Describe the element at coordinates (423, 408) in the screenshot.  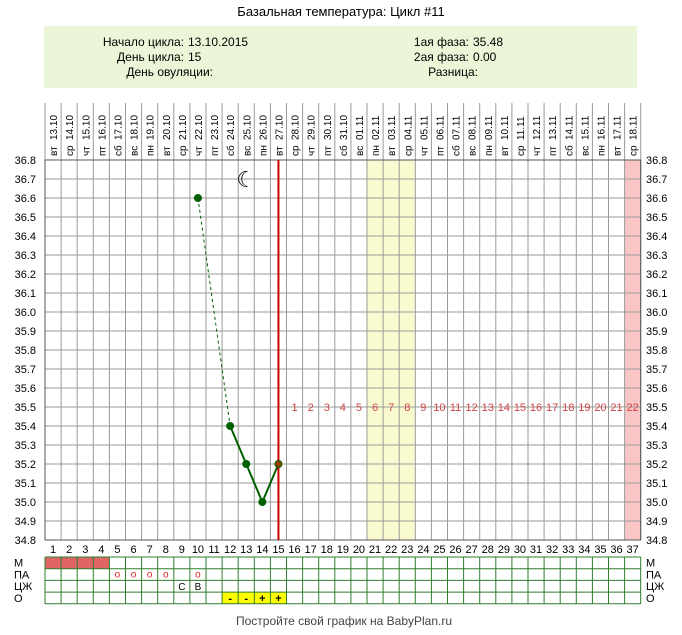
I see `countdown-label: 9` at that location.